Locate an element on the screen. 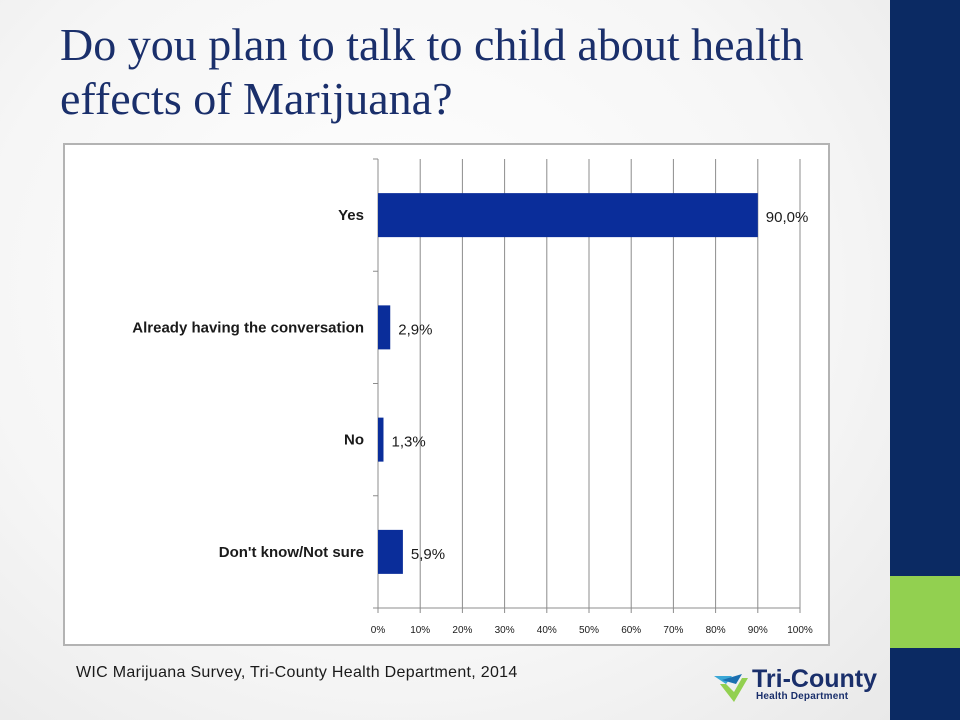 The width and height of the screenshot is (960, 720). x-tick-label: 0% is located at coordinates (378, 630).